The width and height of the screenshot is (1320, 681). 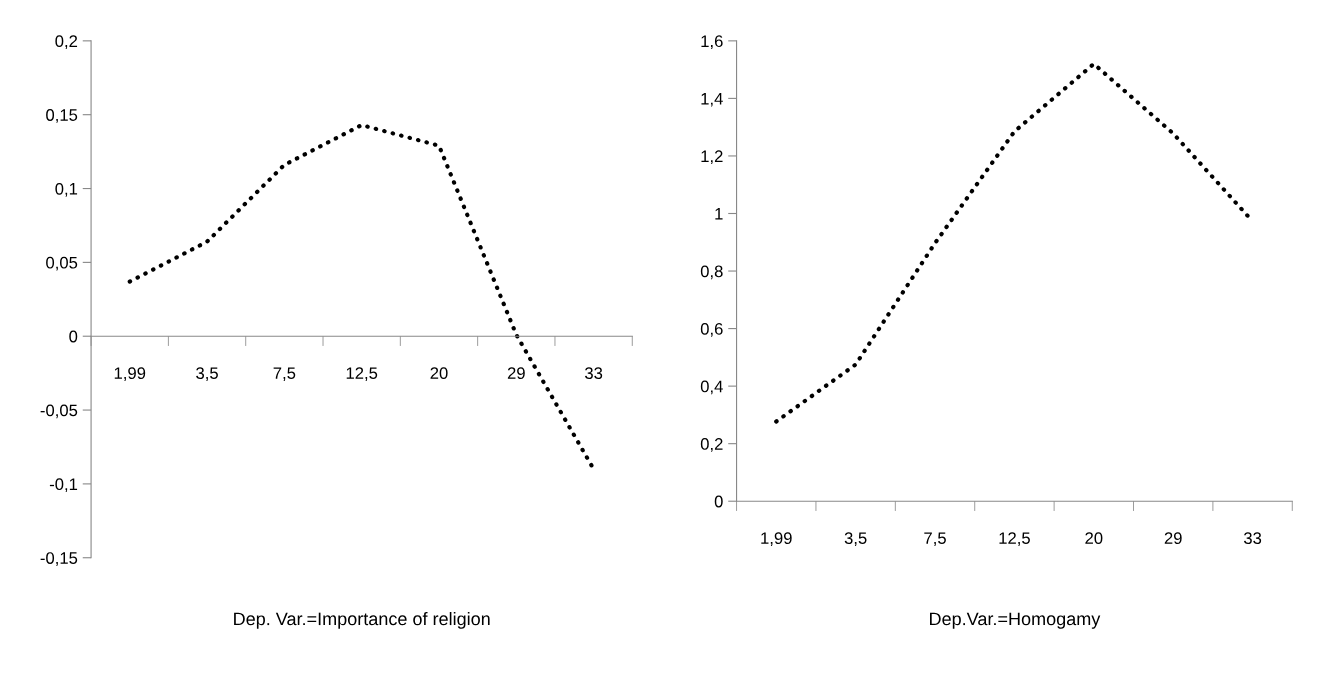 I want to click on x-axis-title: Dep.Var.=Homogamy, so click(x=1015, y=620).